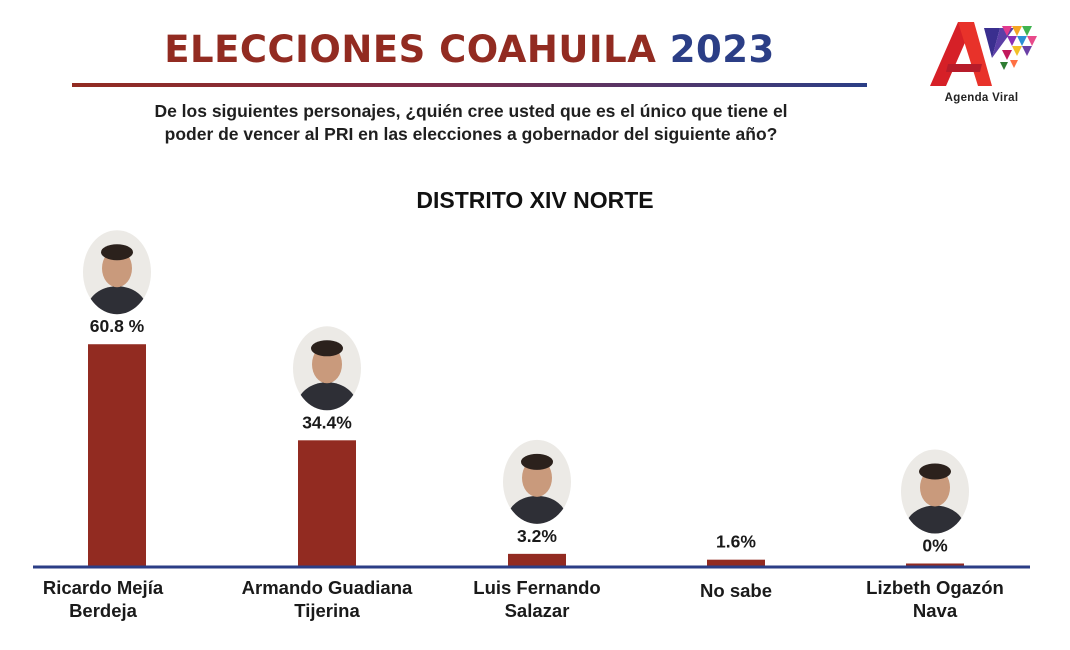 This screenshot has height=650, width=1070. Describe the element at coordinates (410, 49) in the screenshot. I see `title-main: ELECCIONES COAHUILA` at that location.